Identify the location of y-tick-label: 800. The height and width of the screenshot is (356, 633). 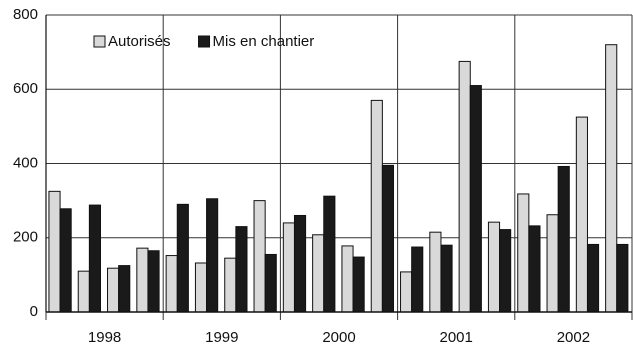
(25, 14).